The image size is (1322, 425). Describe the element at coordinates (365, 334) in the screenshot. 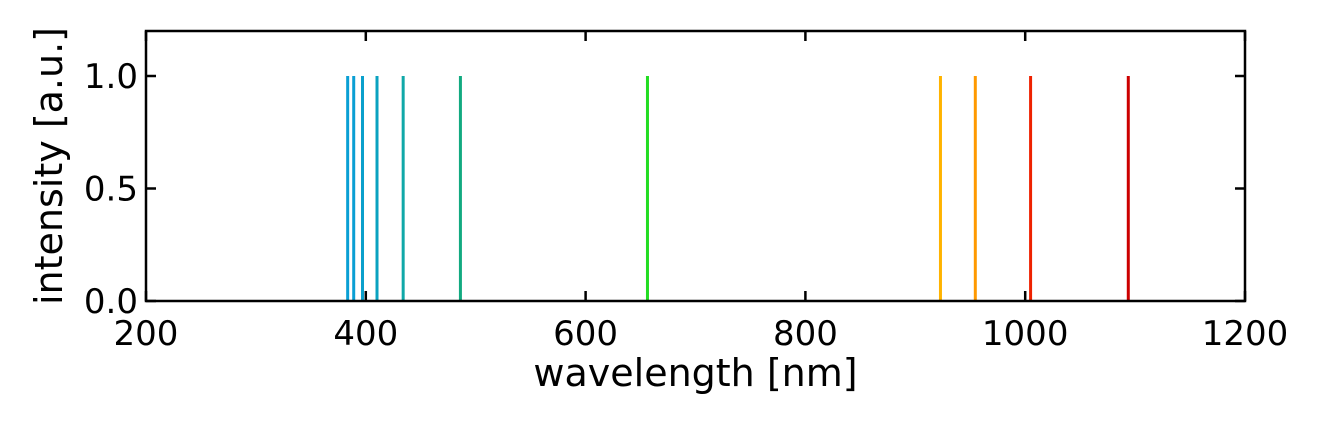

I see `x-tick-label: 400` at that location.